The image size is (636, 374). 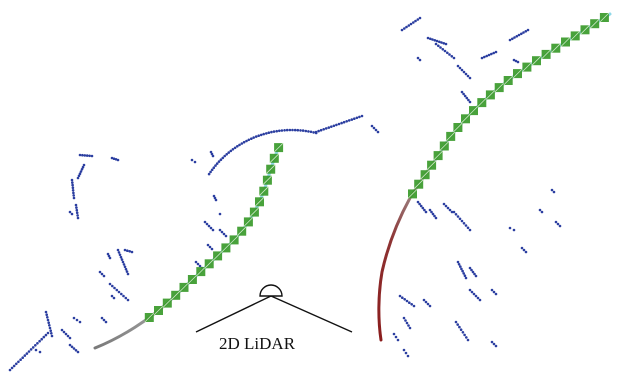 What do you see at coordinates (233, 314) in the screenshot?
I see `lidar-fov-left-line` at bounding box center [233, 314].